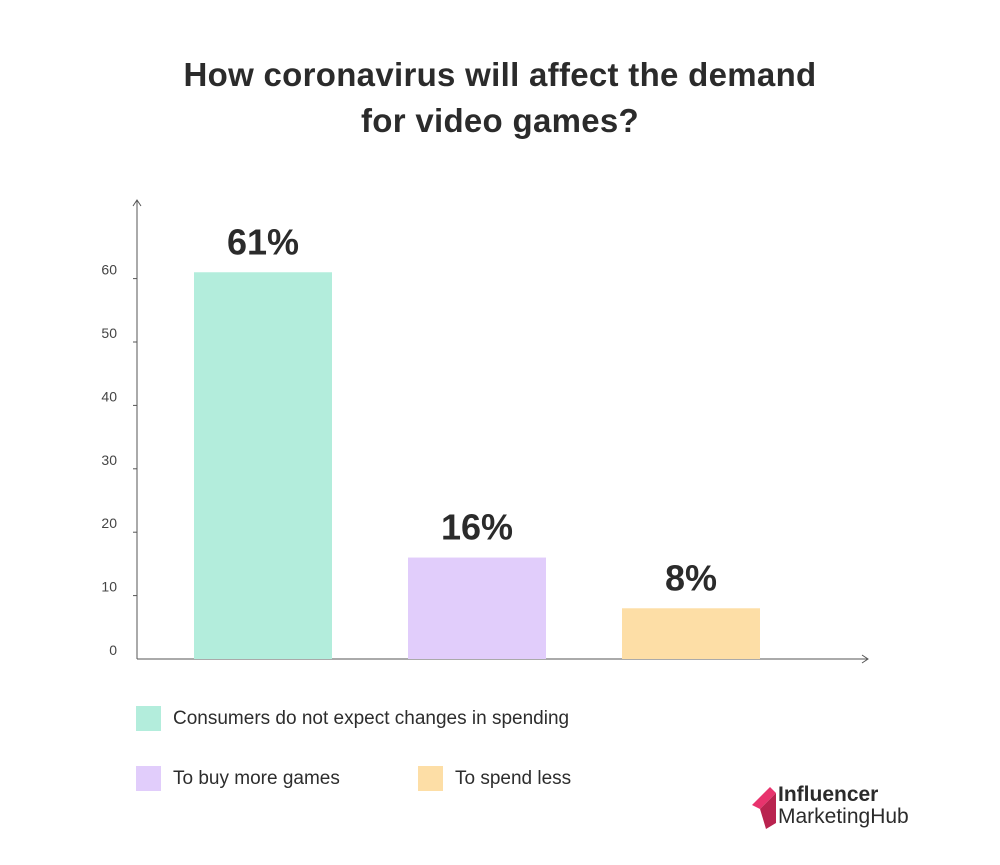  What do you see at coordinates (109, 333) in the screenshot?
I see `y-tick-label: 50` at bounding box center [109, 333].